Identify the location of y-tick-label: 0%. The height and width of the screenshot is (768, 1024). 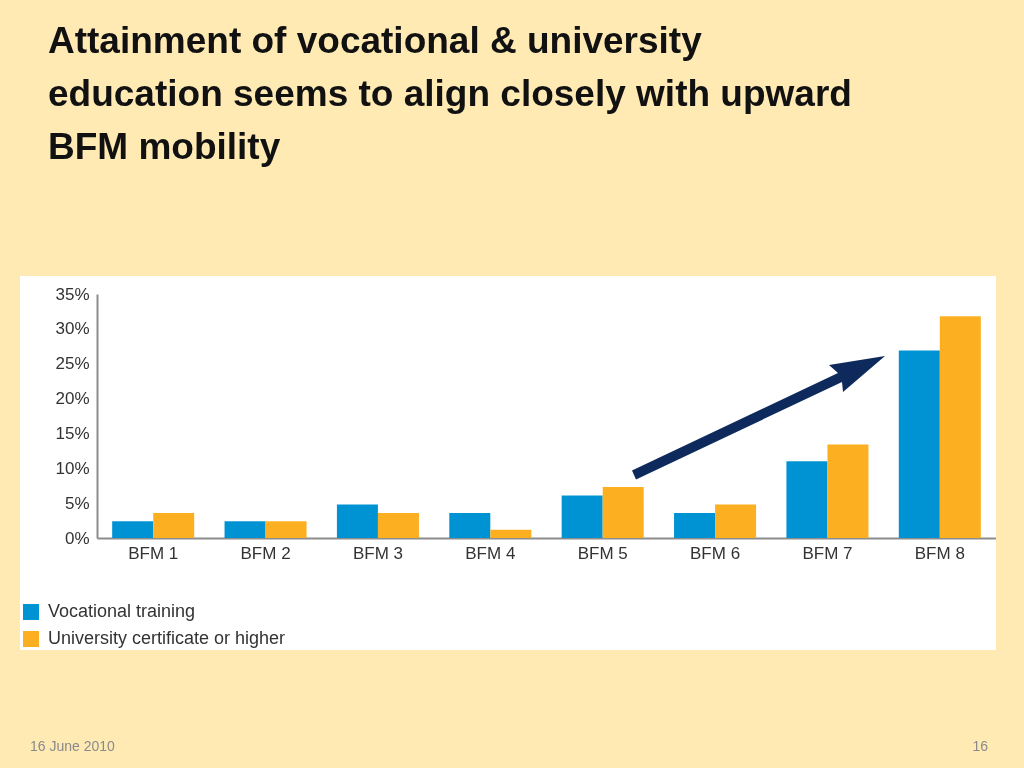
(77, 538).